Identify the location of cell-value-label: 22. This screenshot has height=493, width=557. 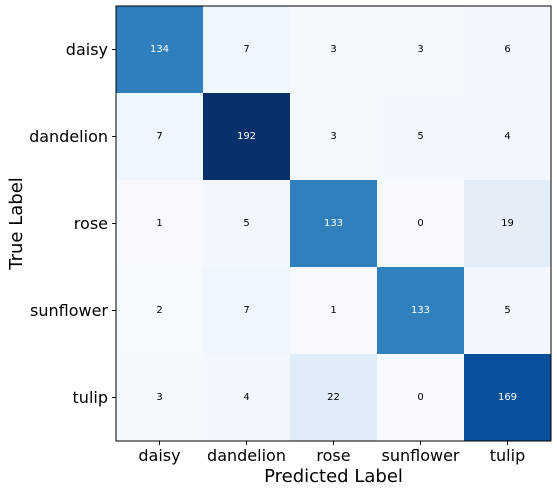
(333, 397).